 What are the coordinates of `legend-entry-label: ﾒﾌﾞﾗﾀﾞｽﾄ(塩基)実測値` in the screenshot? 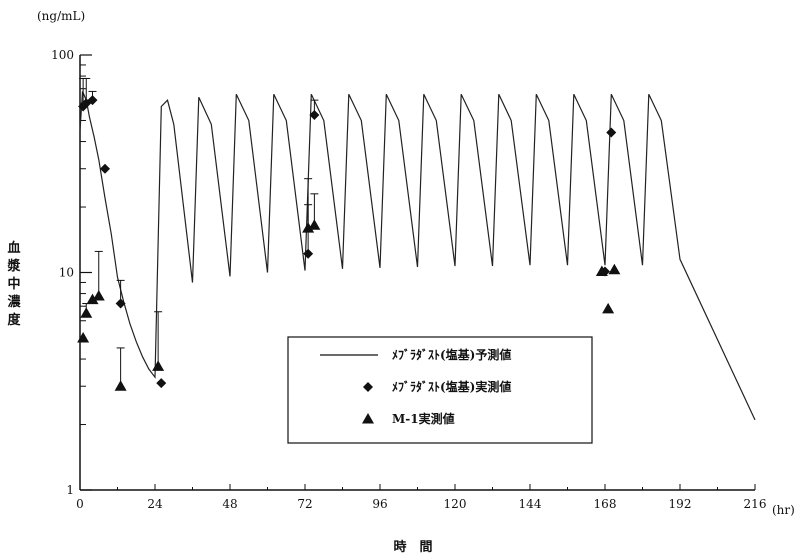 It's located at (451, 386).